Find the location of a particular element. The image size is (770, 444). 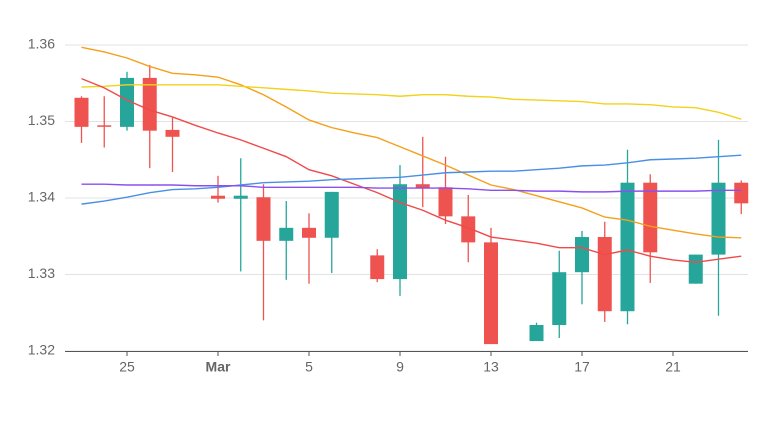

x-tick-label: 25 is located at coordinates (127, 367).